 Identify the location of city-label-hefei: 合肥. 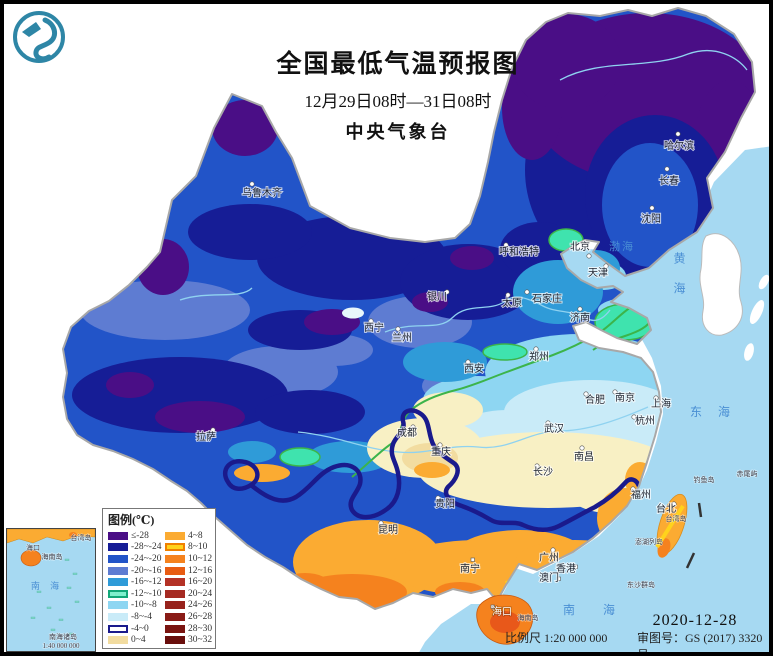
(595, 399).